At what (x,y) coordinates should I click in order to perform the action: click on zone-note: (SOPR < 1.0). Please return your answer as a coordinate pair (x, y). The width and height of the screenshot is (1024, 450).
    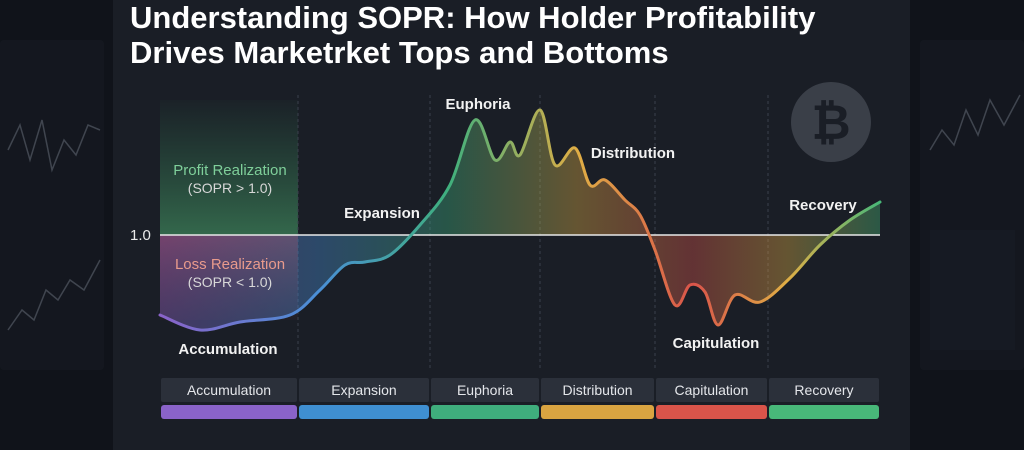
    Looking at the image, I should click on (230, 282).